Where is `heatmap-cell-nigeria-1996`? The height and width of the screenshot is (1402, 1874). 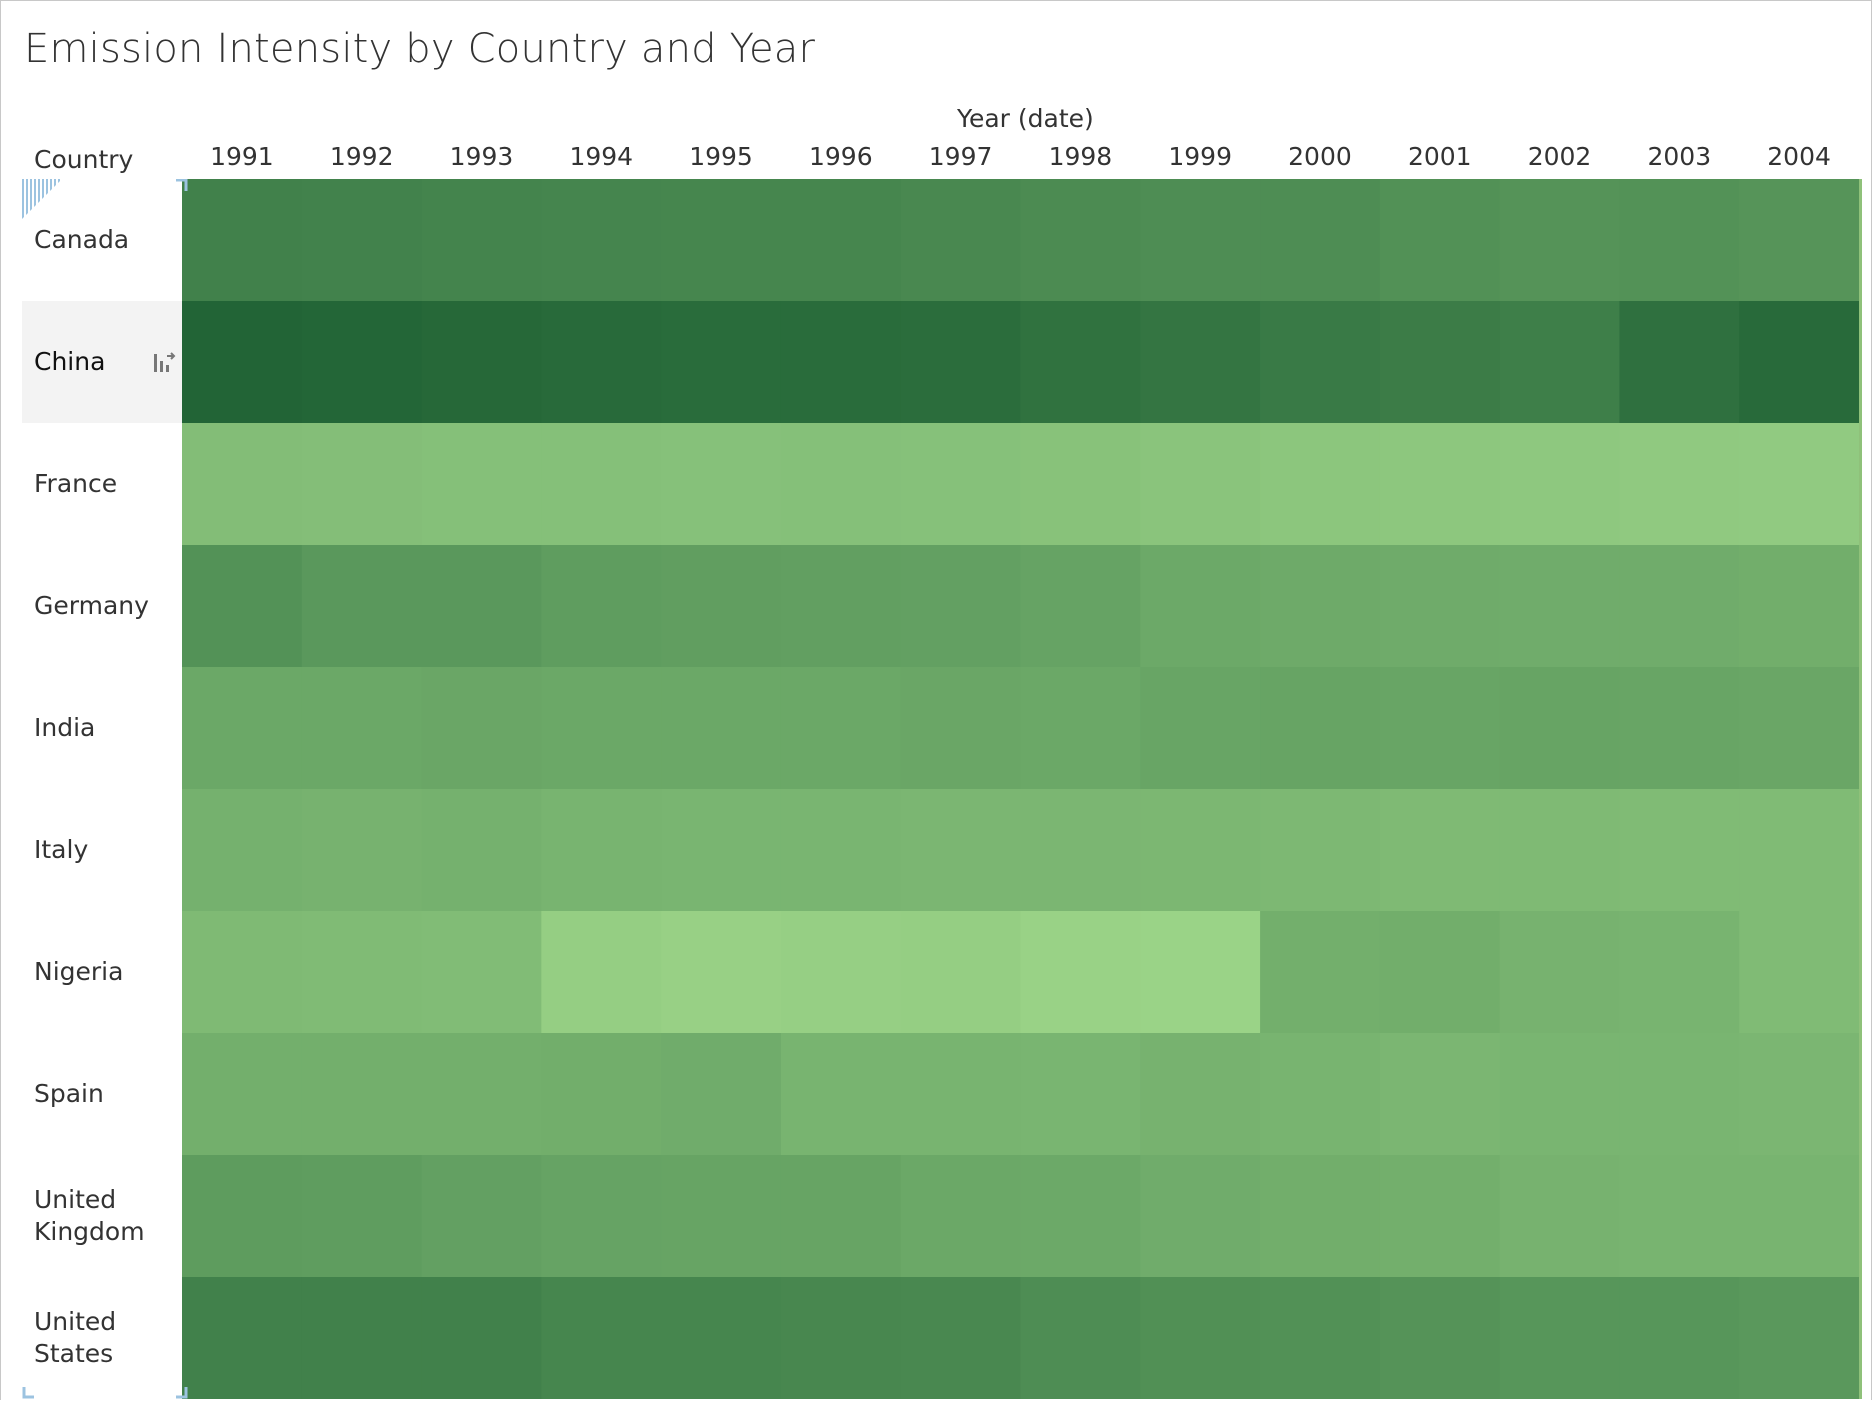
heatmap-cell-nigeria-1996 is located at coordinates (841, 972).